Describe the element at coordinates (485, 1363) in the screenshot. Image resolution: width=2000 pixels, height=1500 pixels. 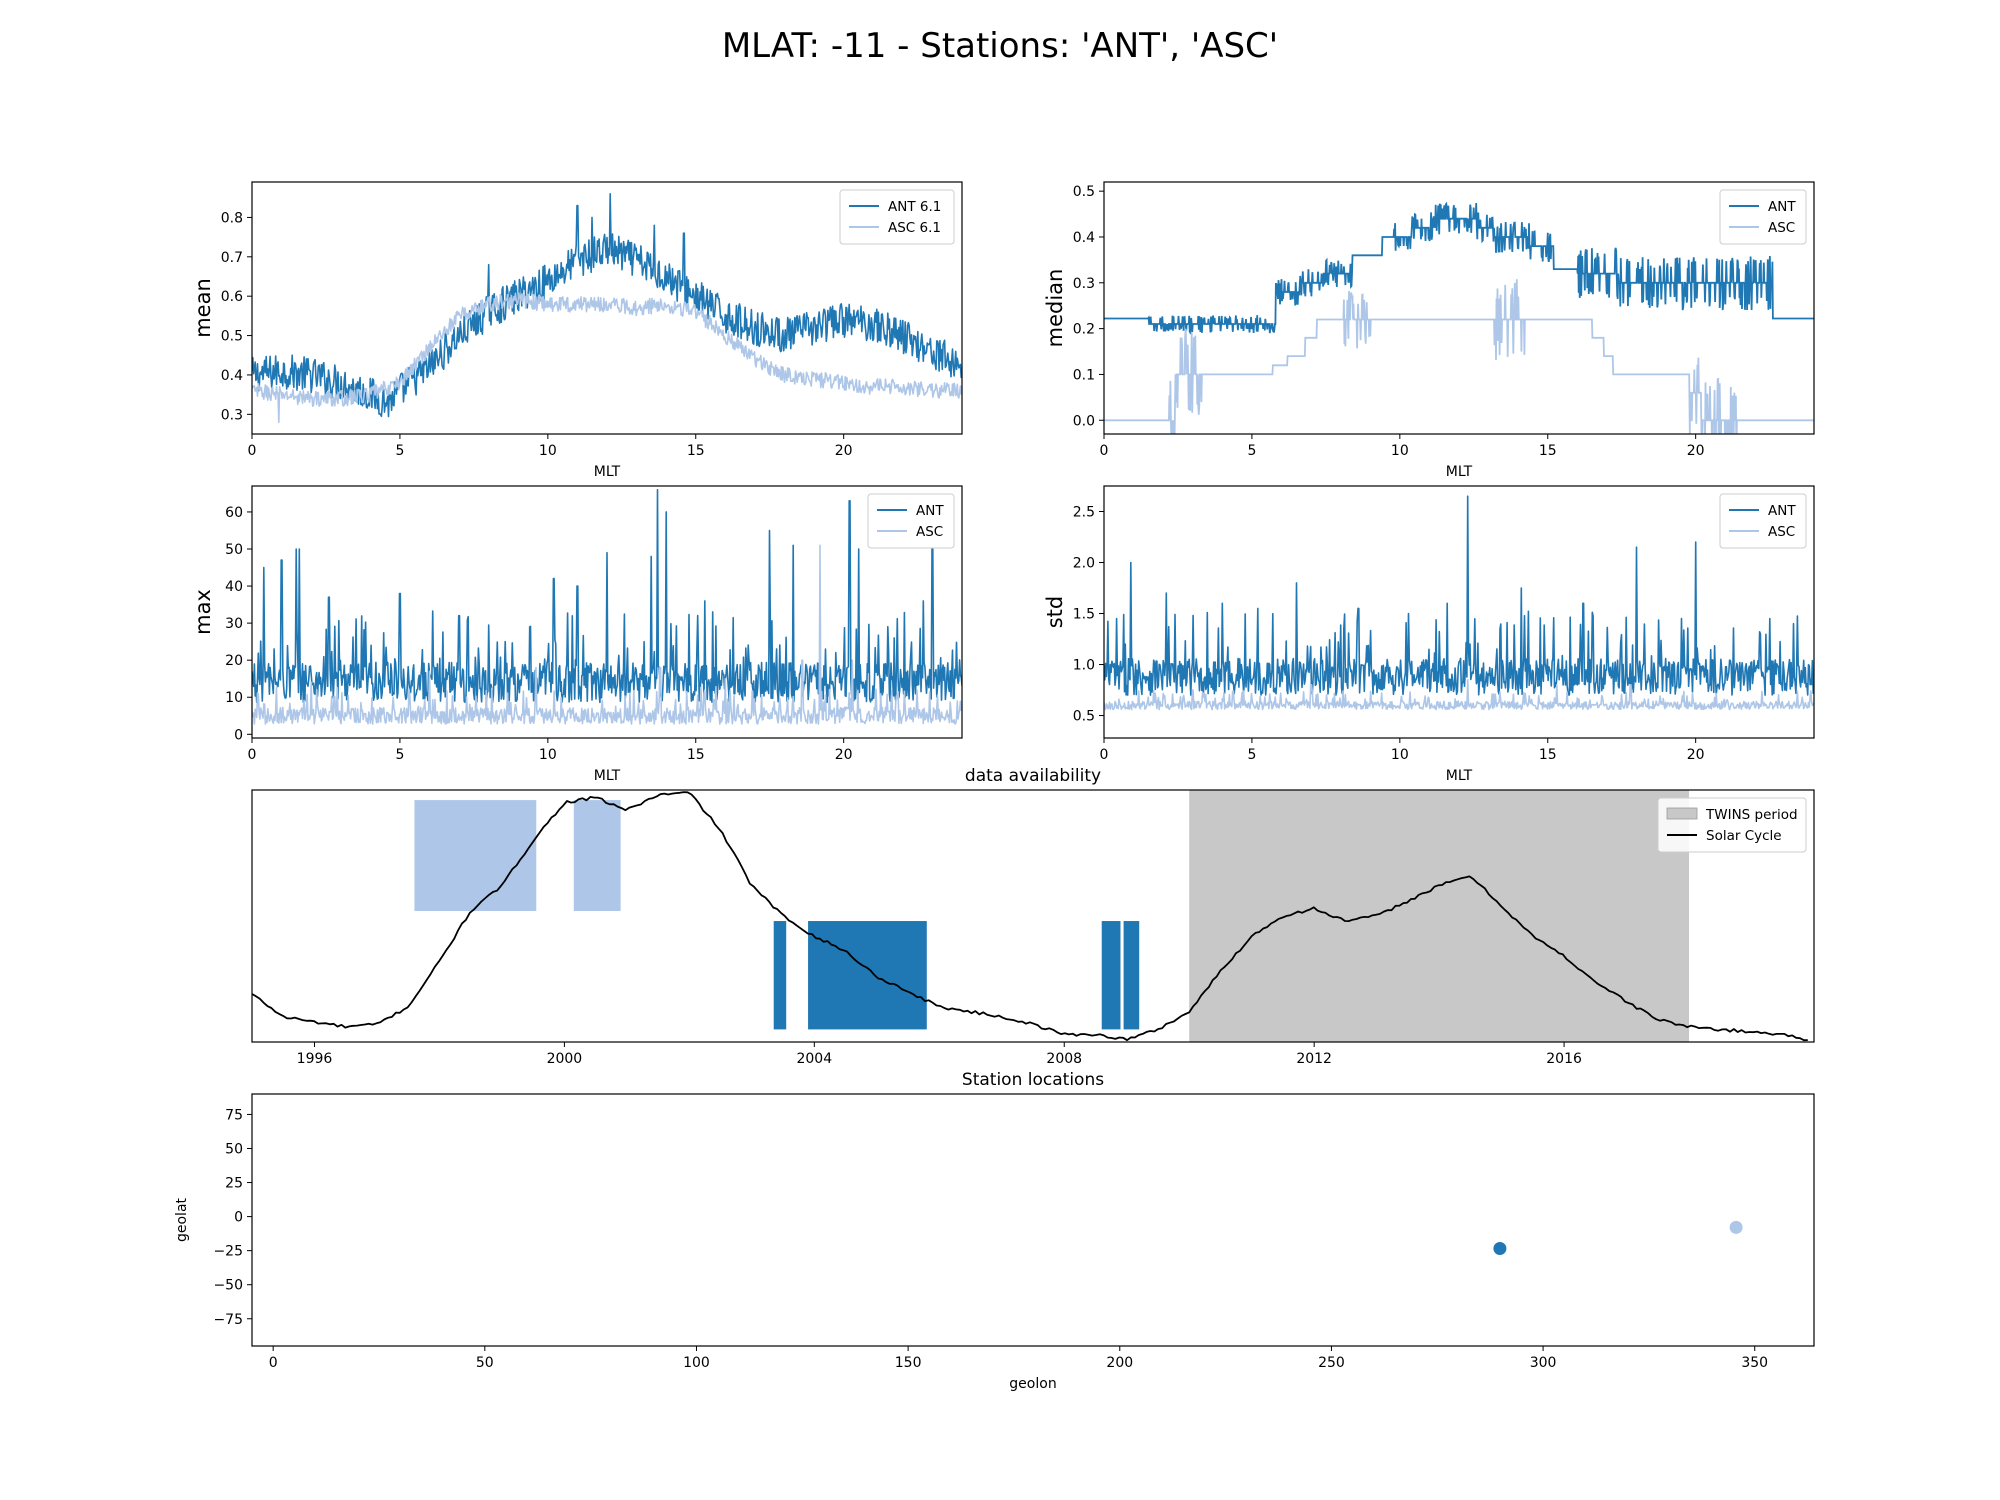
I see `x-tick-label: 50` at that location.